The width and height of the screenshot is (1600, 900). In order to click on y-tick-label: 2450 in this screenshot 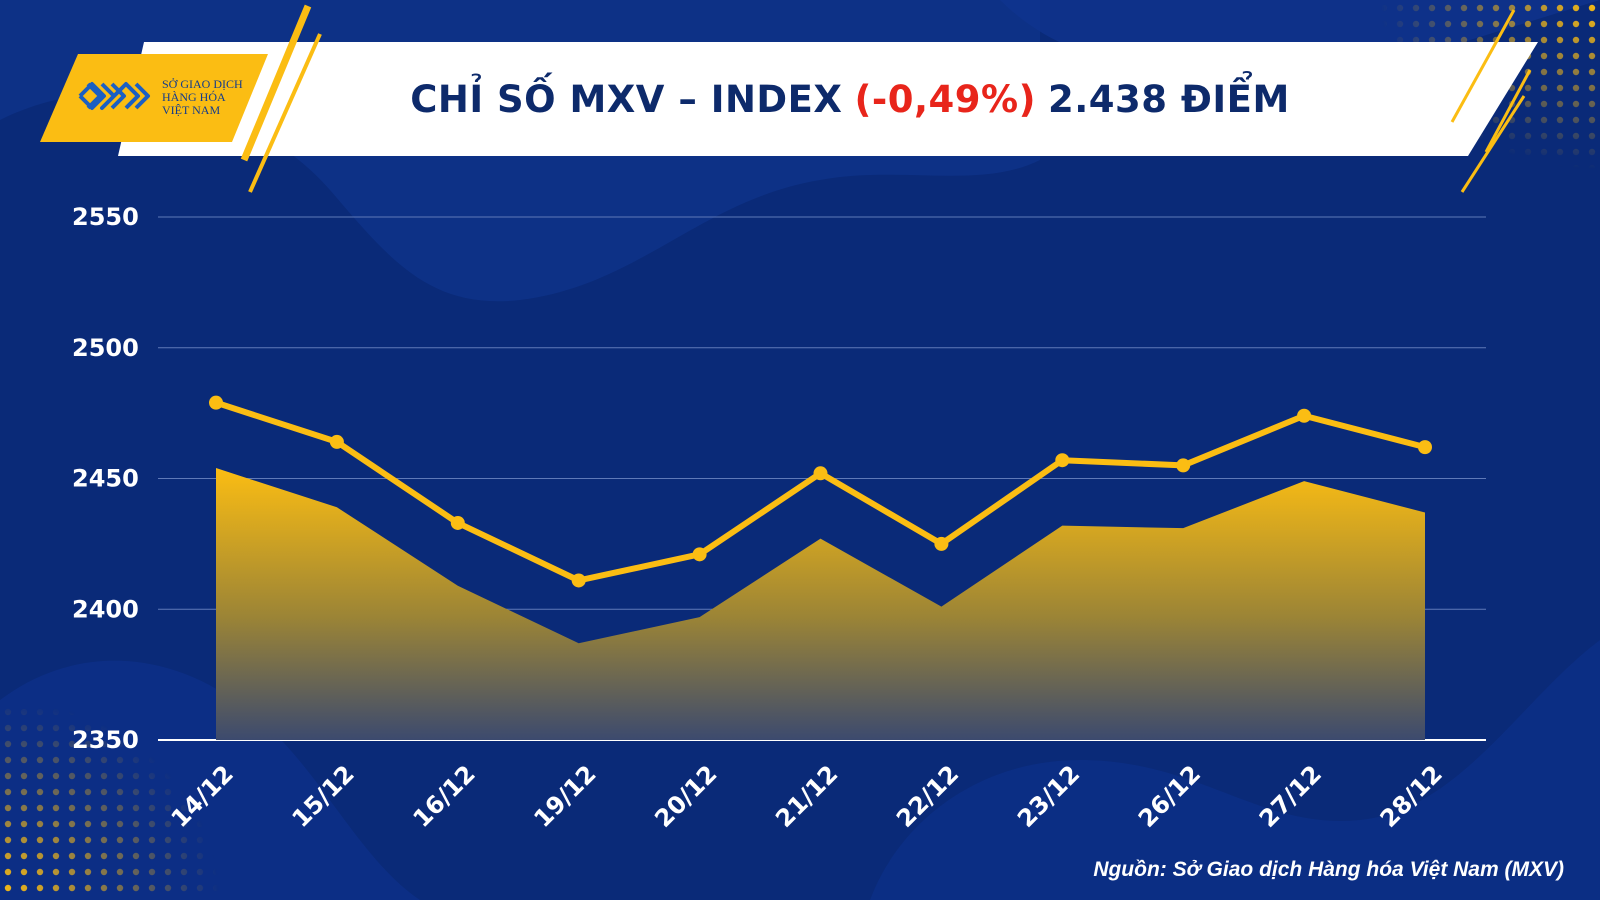, I will do `click(105, 479)`.